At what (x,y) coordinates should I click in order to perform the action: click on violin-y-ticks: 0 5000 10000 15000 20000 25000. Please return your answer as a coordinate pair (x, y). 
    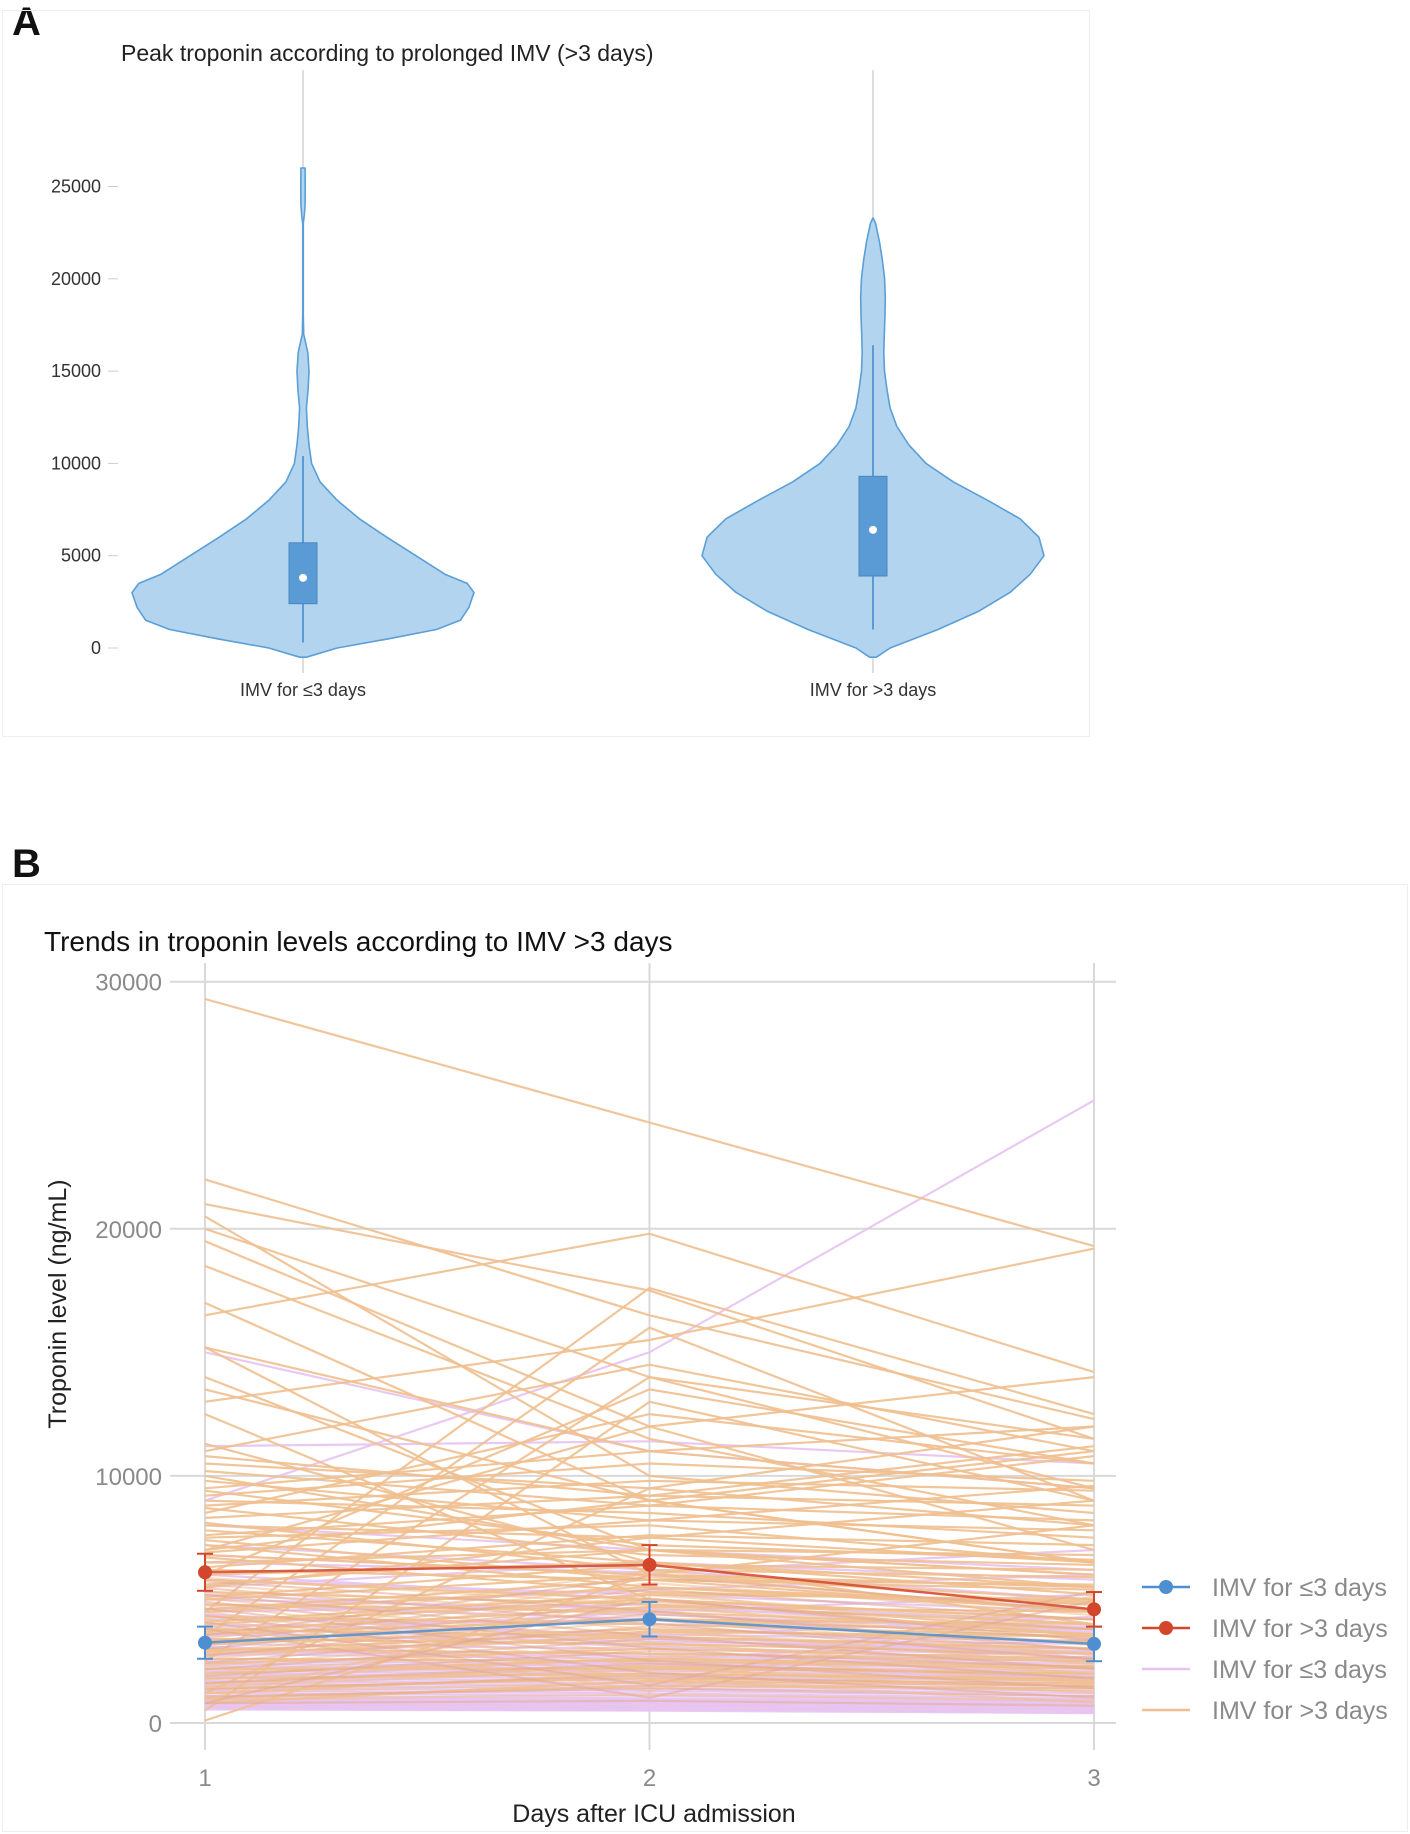
    Looking at the image, I should click on (84, 417).